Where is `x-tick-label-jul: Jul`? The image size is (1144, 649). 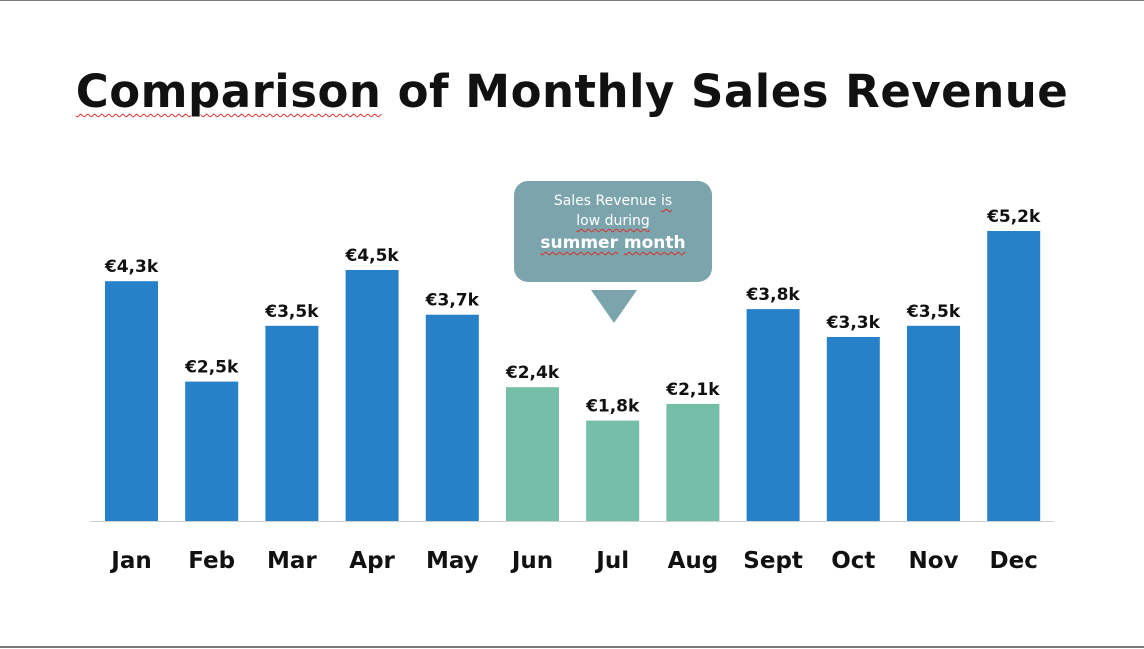
x-tick-label-jul: Jul is located at coordinates (611, 561).